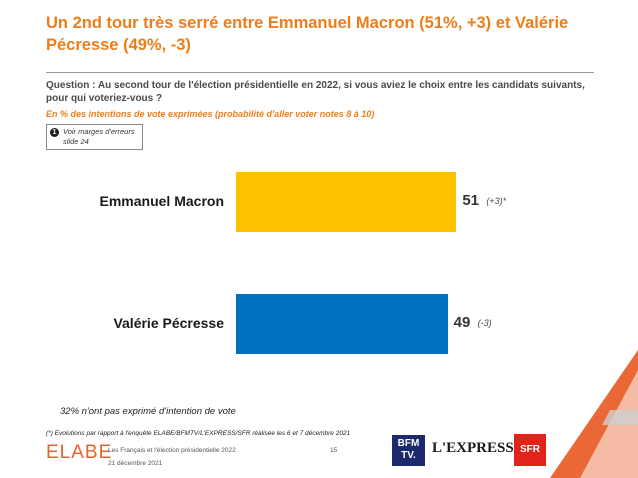 The image size is (638, 478). What do you see at coordinates (470, 200) in the screenshot?
I see `data-label: 51` at bounding box center [470, 200].